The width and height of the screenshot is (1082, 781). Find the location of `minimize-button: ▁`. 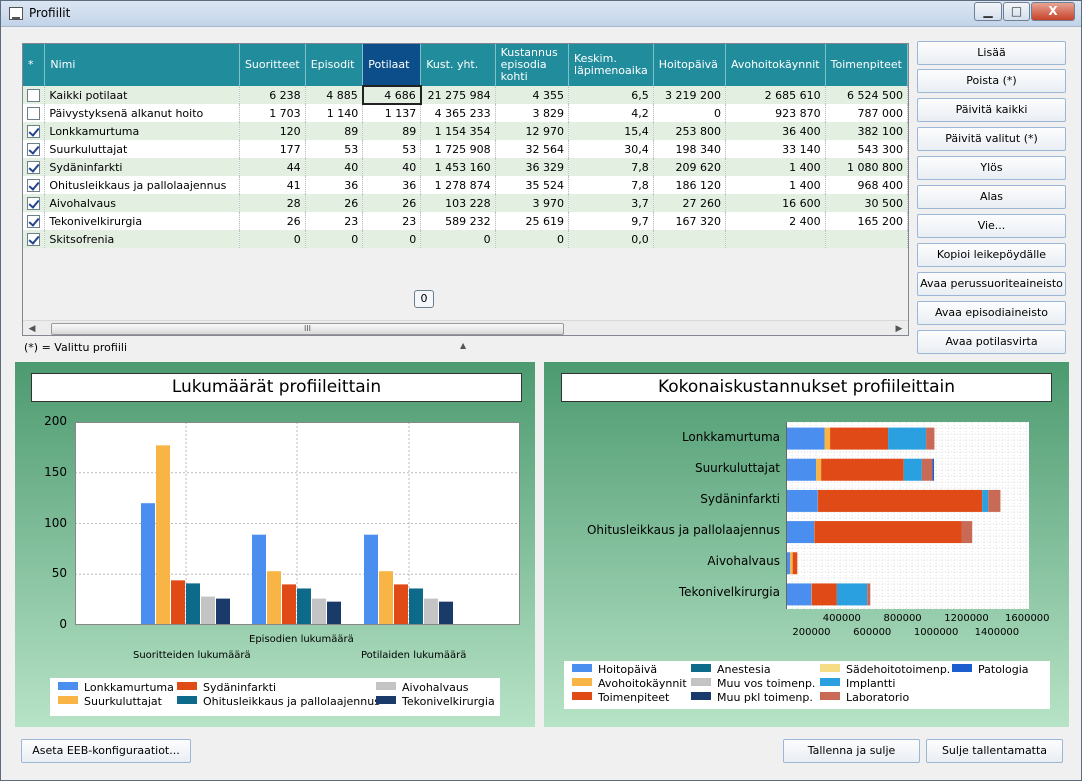

minimize-button: ▁ is located at coordinates (988, 11).